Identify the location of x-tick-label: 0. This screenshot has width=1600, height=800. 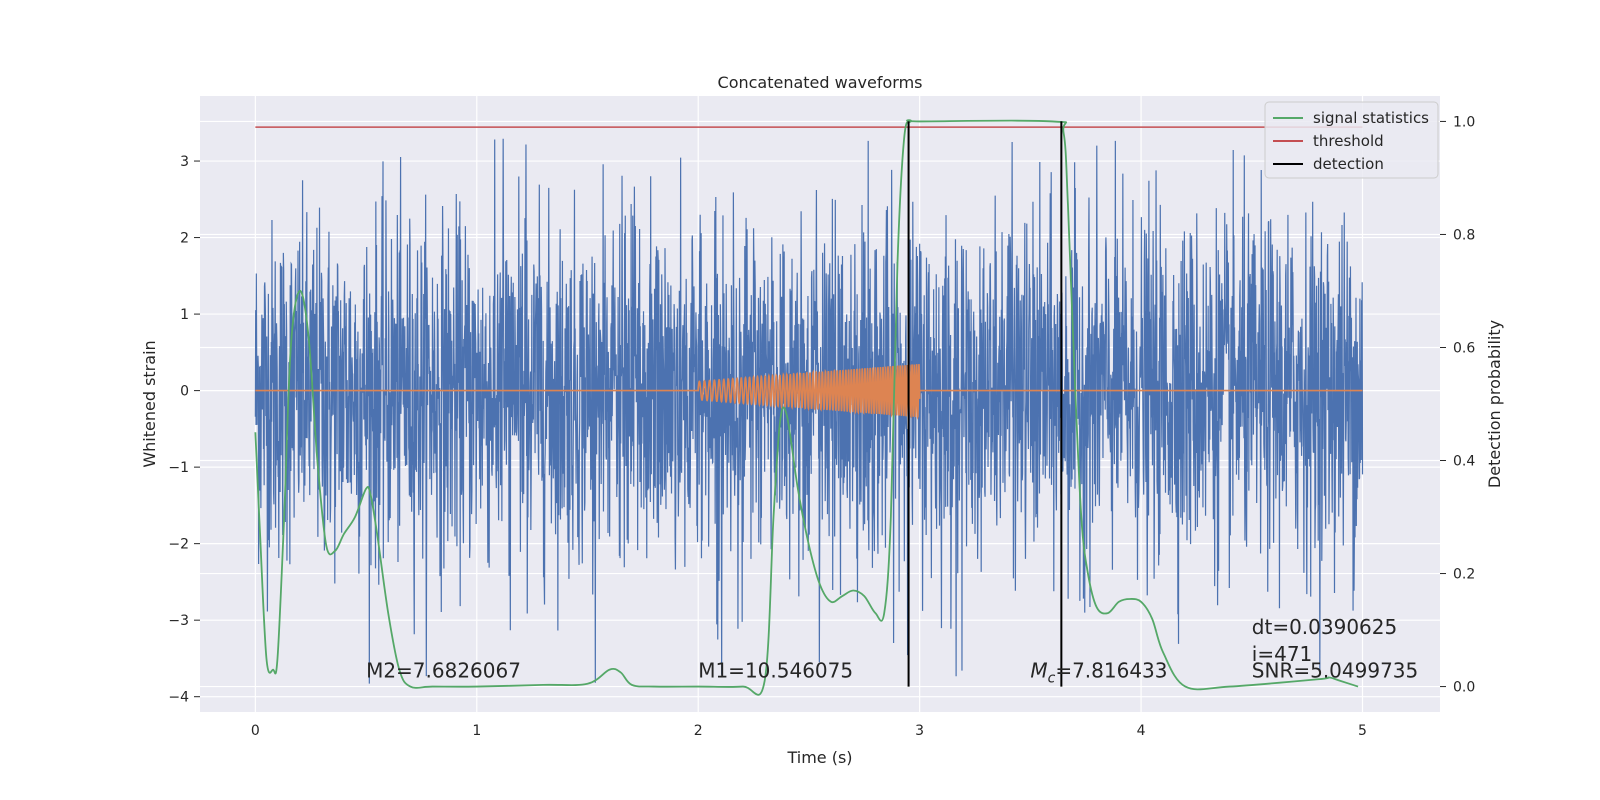
(255, 731).